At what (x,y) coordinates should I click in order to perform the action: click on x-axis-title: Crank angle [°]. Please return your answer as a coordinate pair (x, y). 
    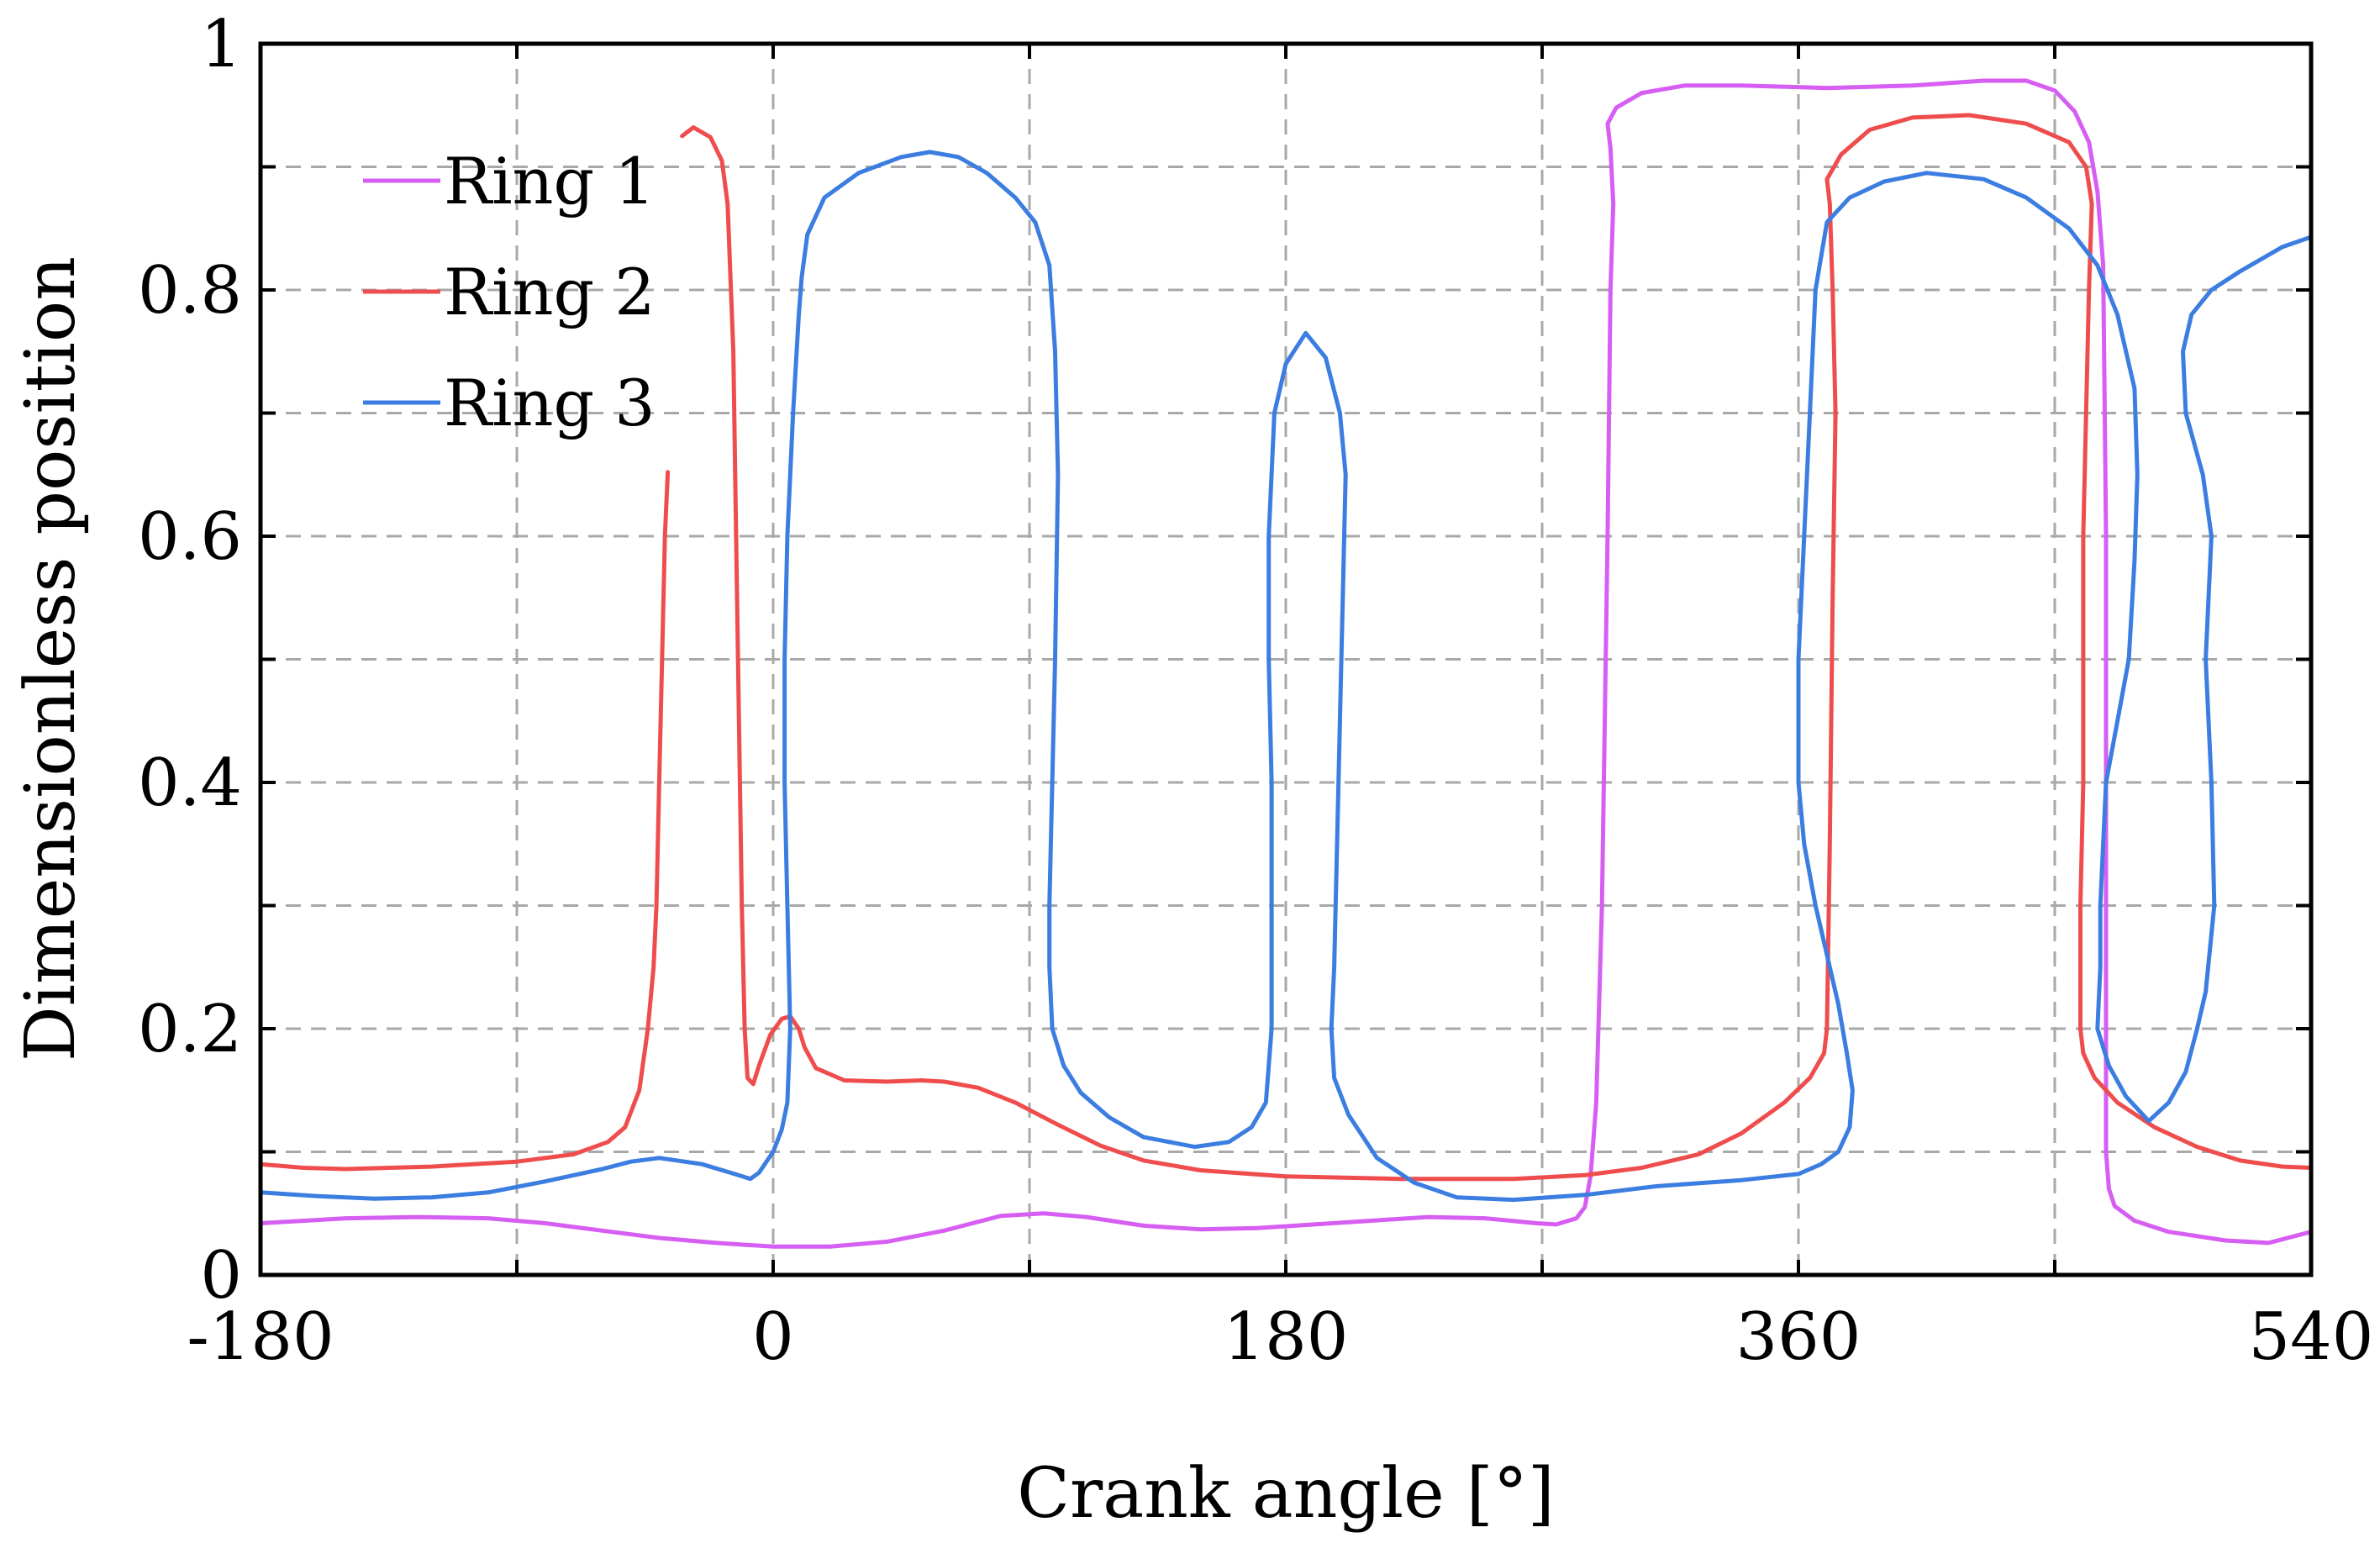
    Looking at the image, I should click on (1285, 1494).